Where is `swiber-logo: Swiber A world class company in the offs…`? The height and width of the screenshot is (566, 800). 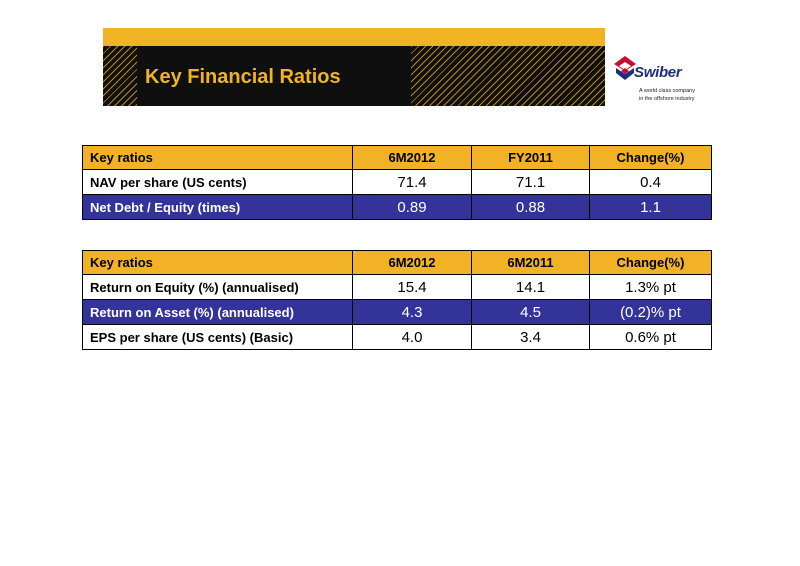
swiber-logo: Swiber A world class company in the offs… is located at coordinates (667, 82).